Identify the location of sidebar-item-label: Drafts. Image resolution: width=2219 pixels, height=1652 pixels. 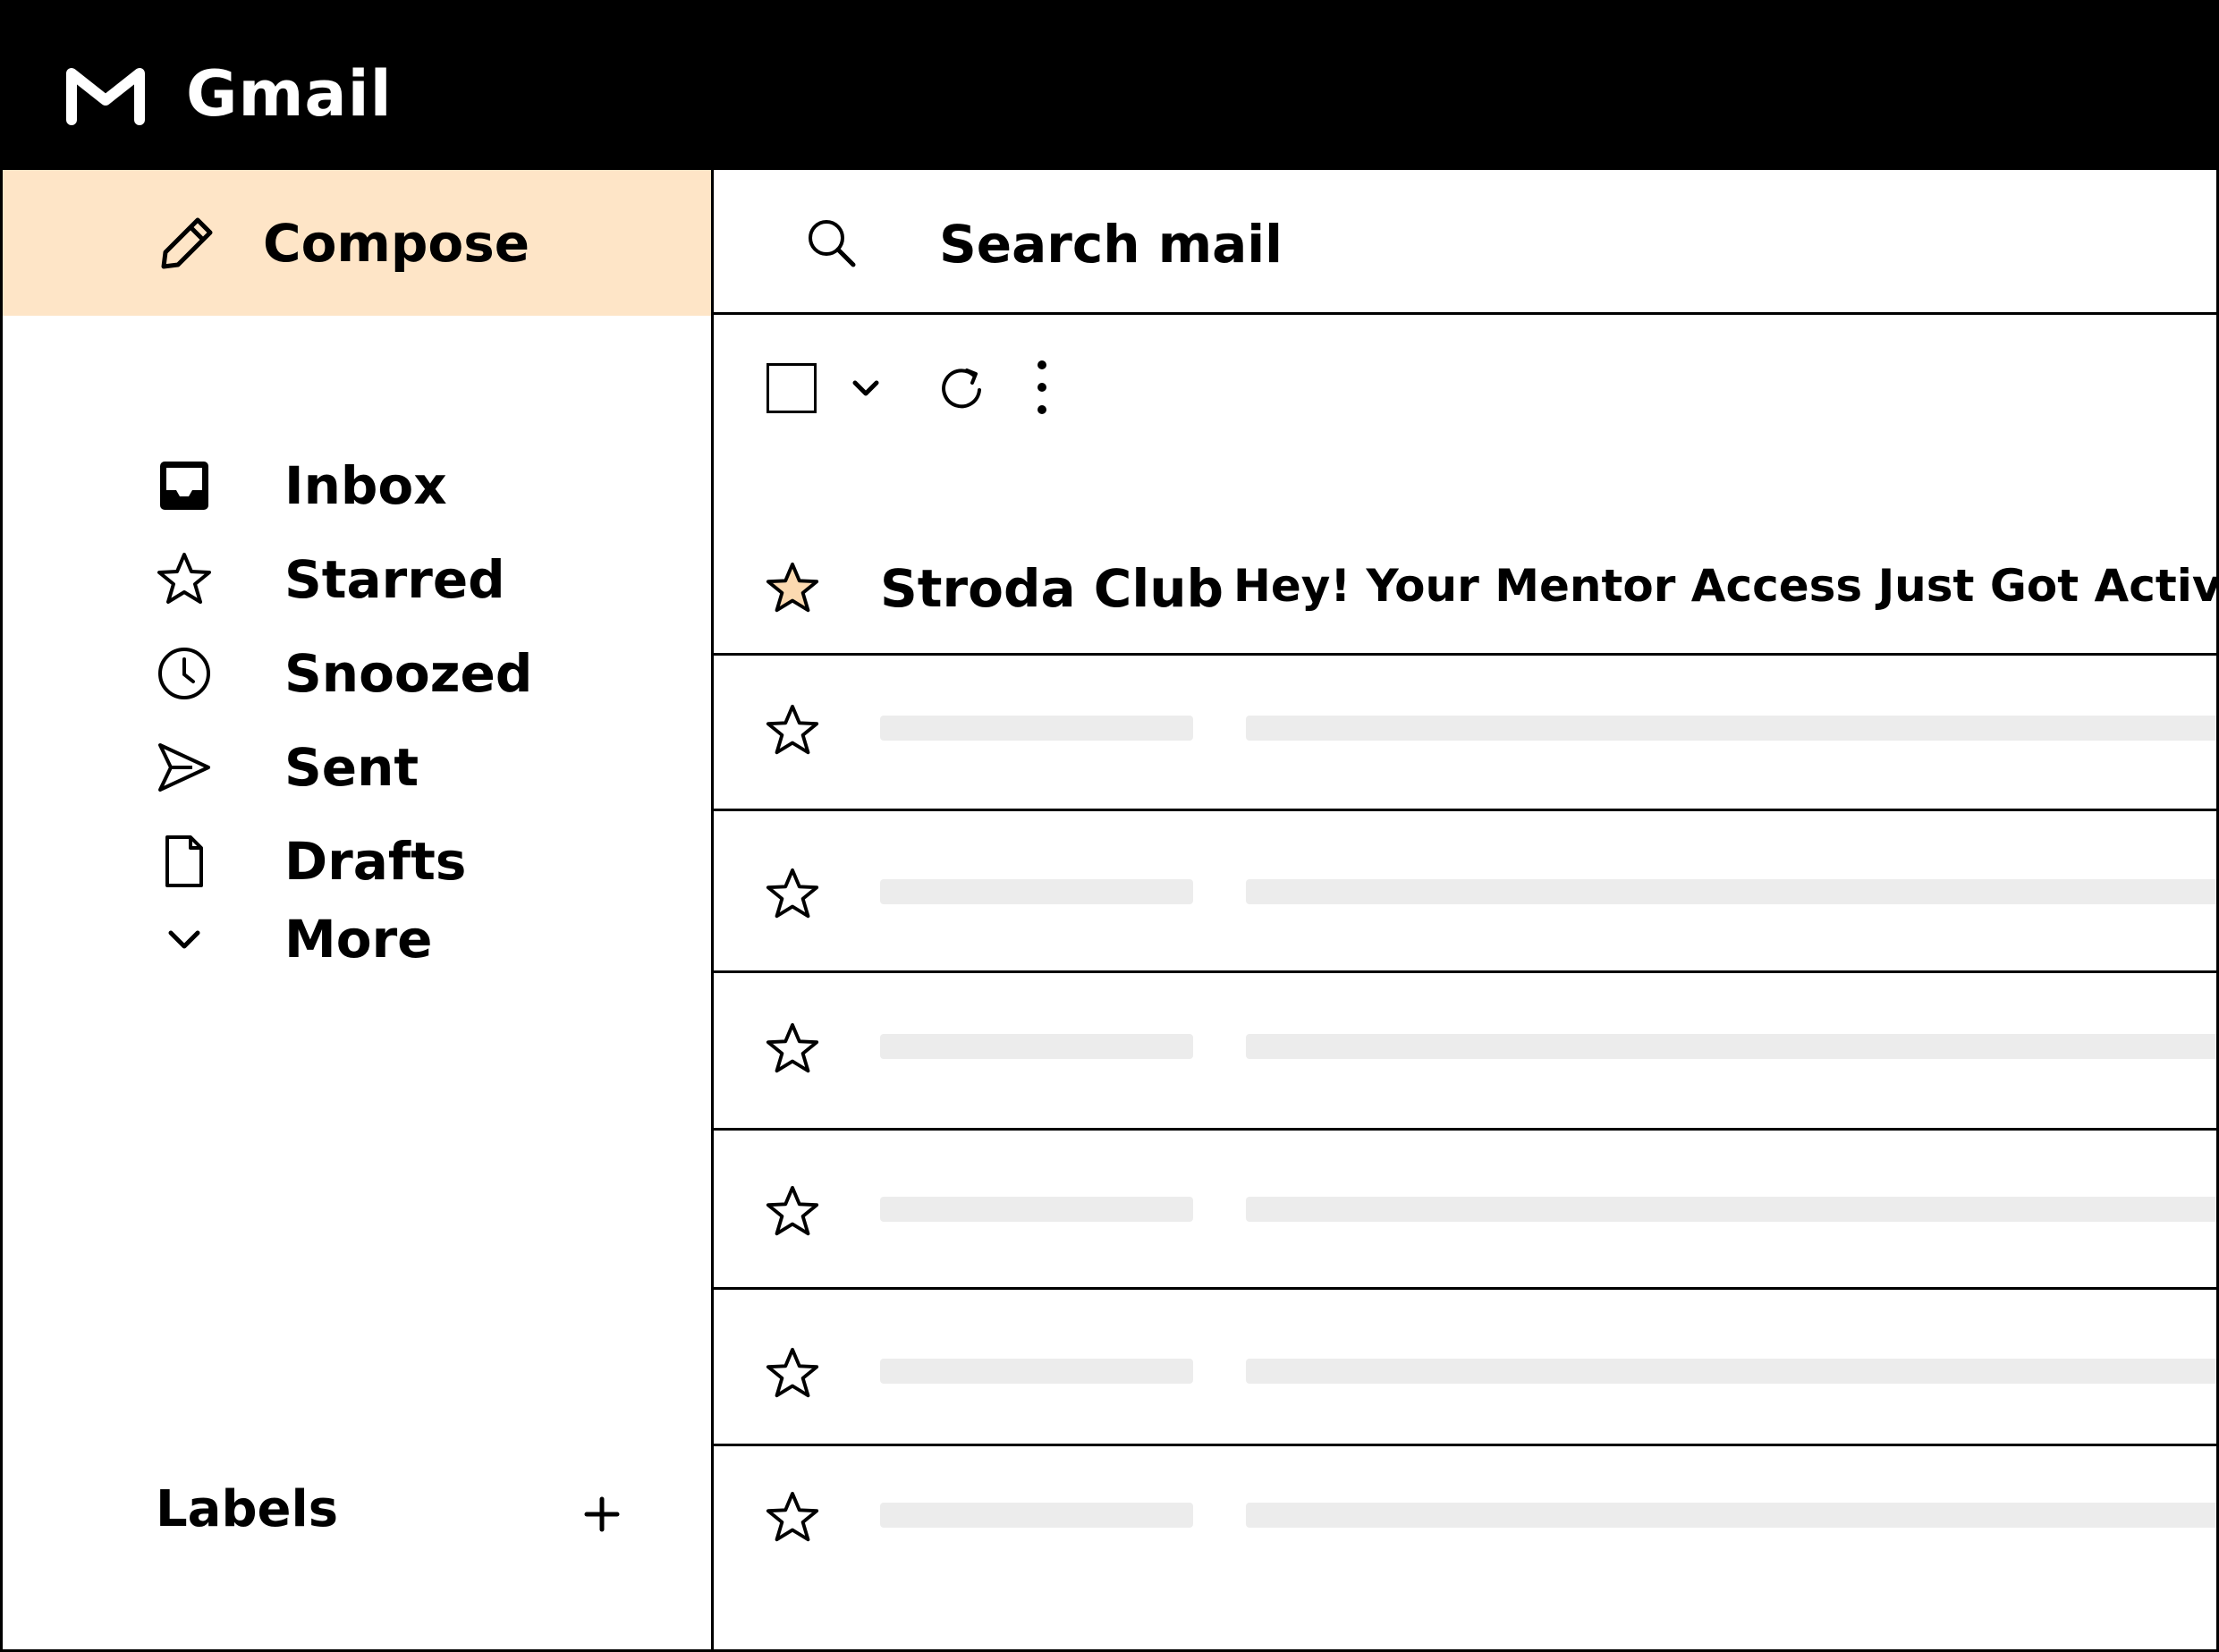
(376, 861).